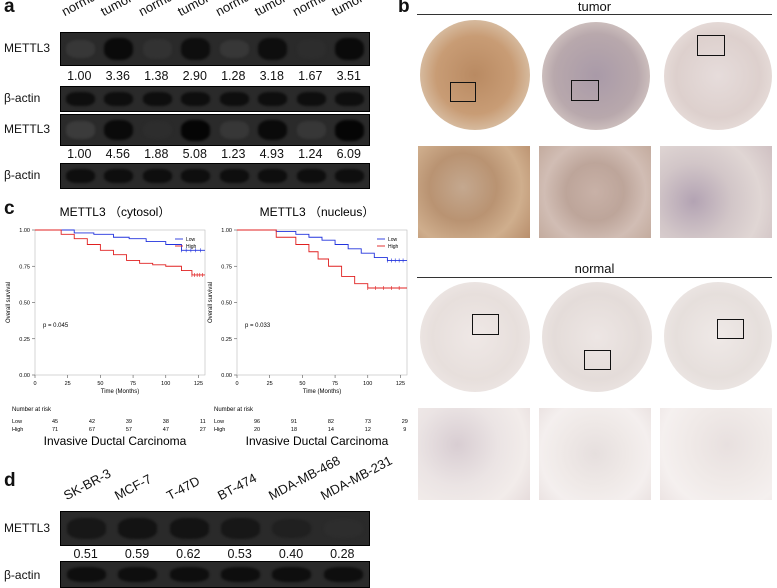 This screenshot has height=588, width=777. I want to click on panel-a-row-label: β-actin, so click(22, 98).